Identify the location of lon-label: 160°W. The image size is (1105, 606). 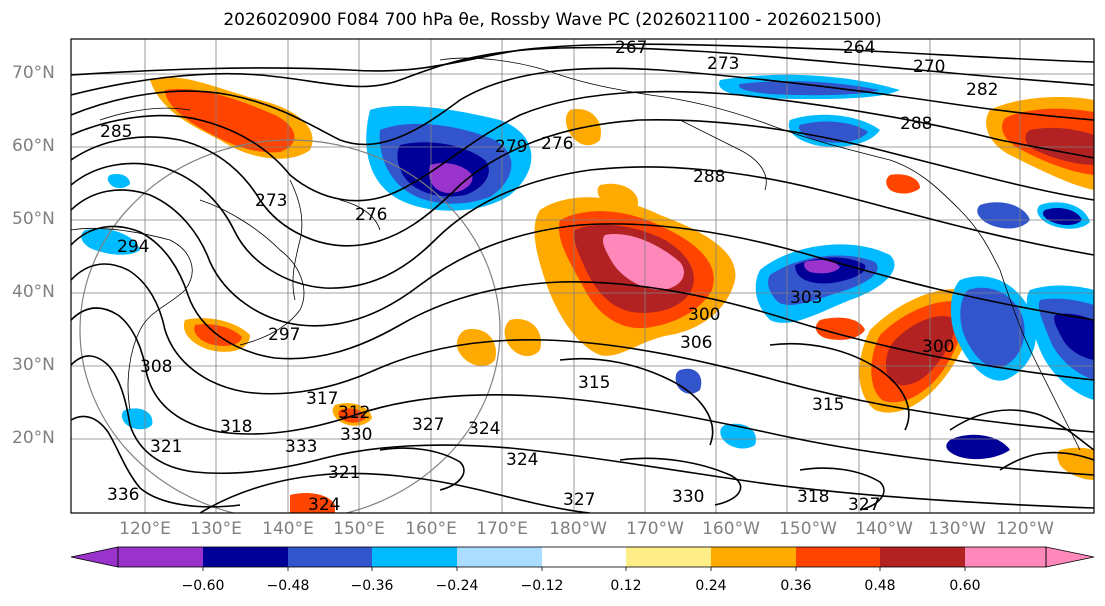
(731, 529).